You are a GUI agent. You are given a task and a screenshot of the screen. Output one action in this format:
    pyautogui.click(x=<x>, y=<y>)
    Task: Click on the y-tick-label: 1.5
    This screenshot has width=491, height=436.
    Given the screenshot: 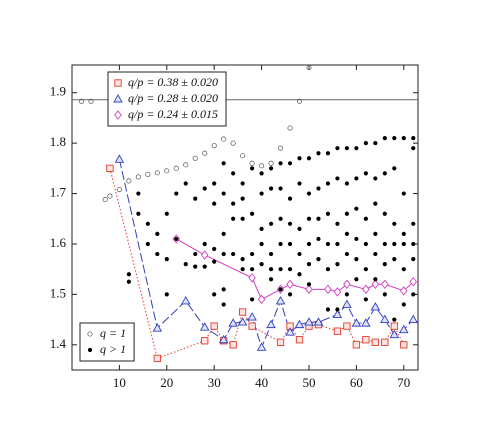 What is the action you would take?
    pyautogui.click(x=58, y=292)
    